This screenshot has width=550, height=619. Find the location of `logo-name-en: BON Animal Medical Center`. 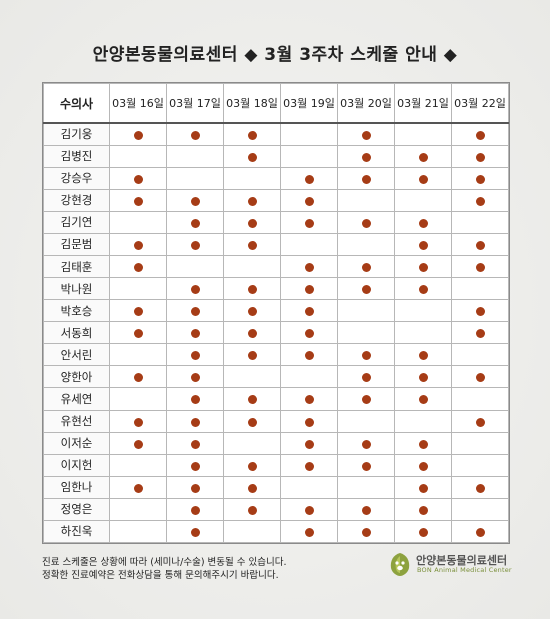

logo-name-en: BON Animal Medical Center is located at coordinates (464, 570).